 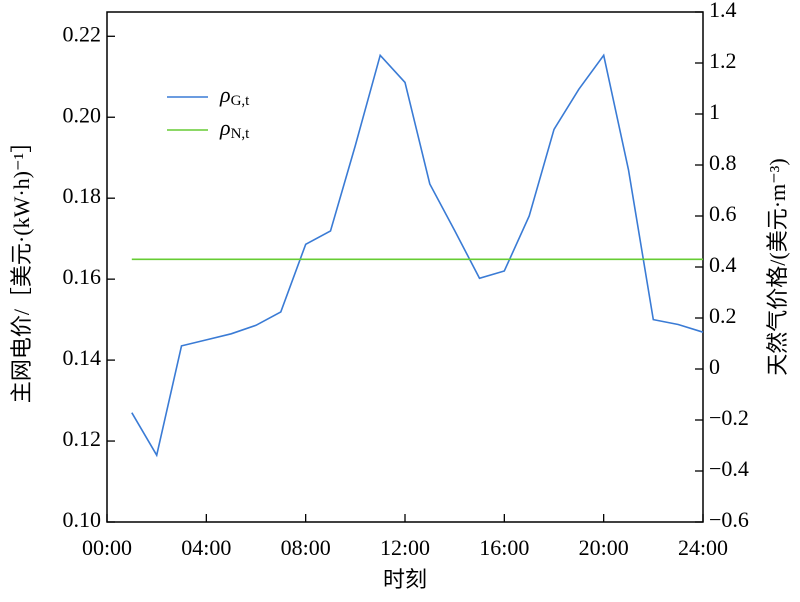 I want to click on y2-tick-label: 1, so click(x=714, y=111).